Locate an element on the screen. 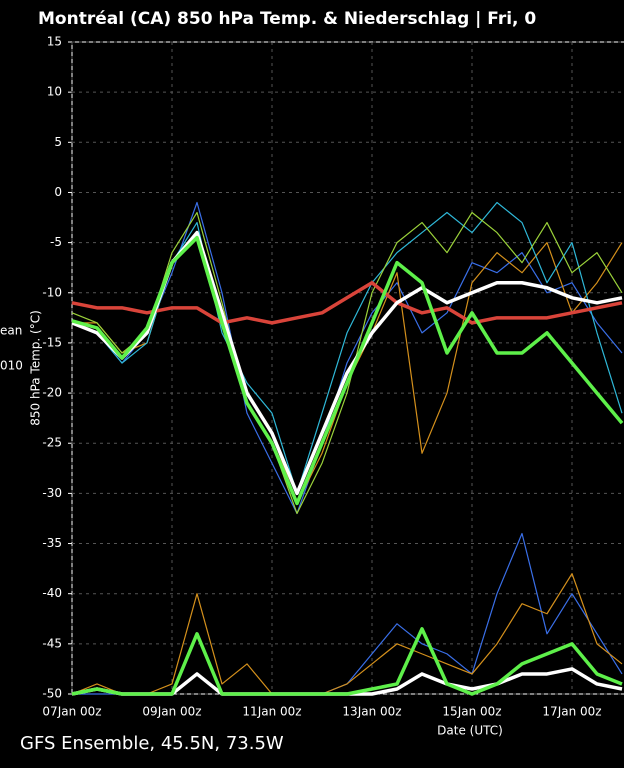  x-tick-label: 09Jan 00z is located at coordinates (171, 712).